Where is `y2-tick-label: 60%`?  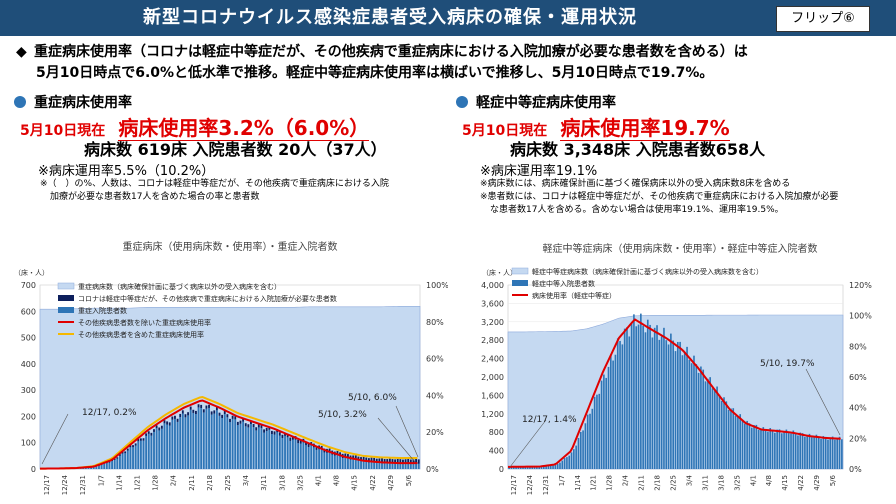
y2-tick-label: 60% is located at coordinates (858, 377).